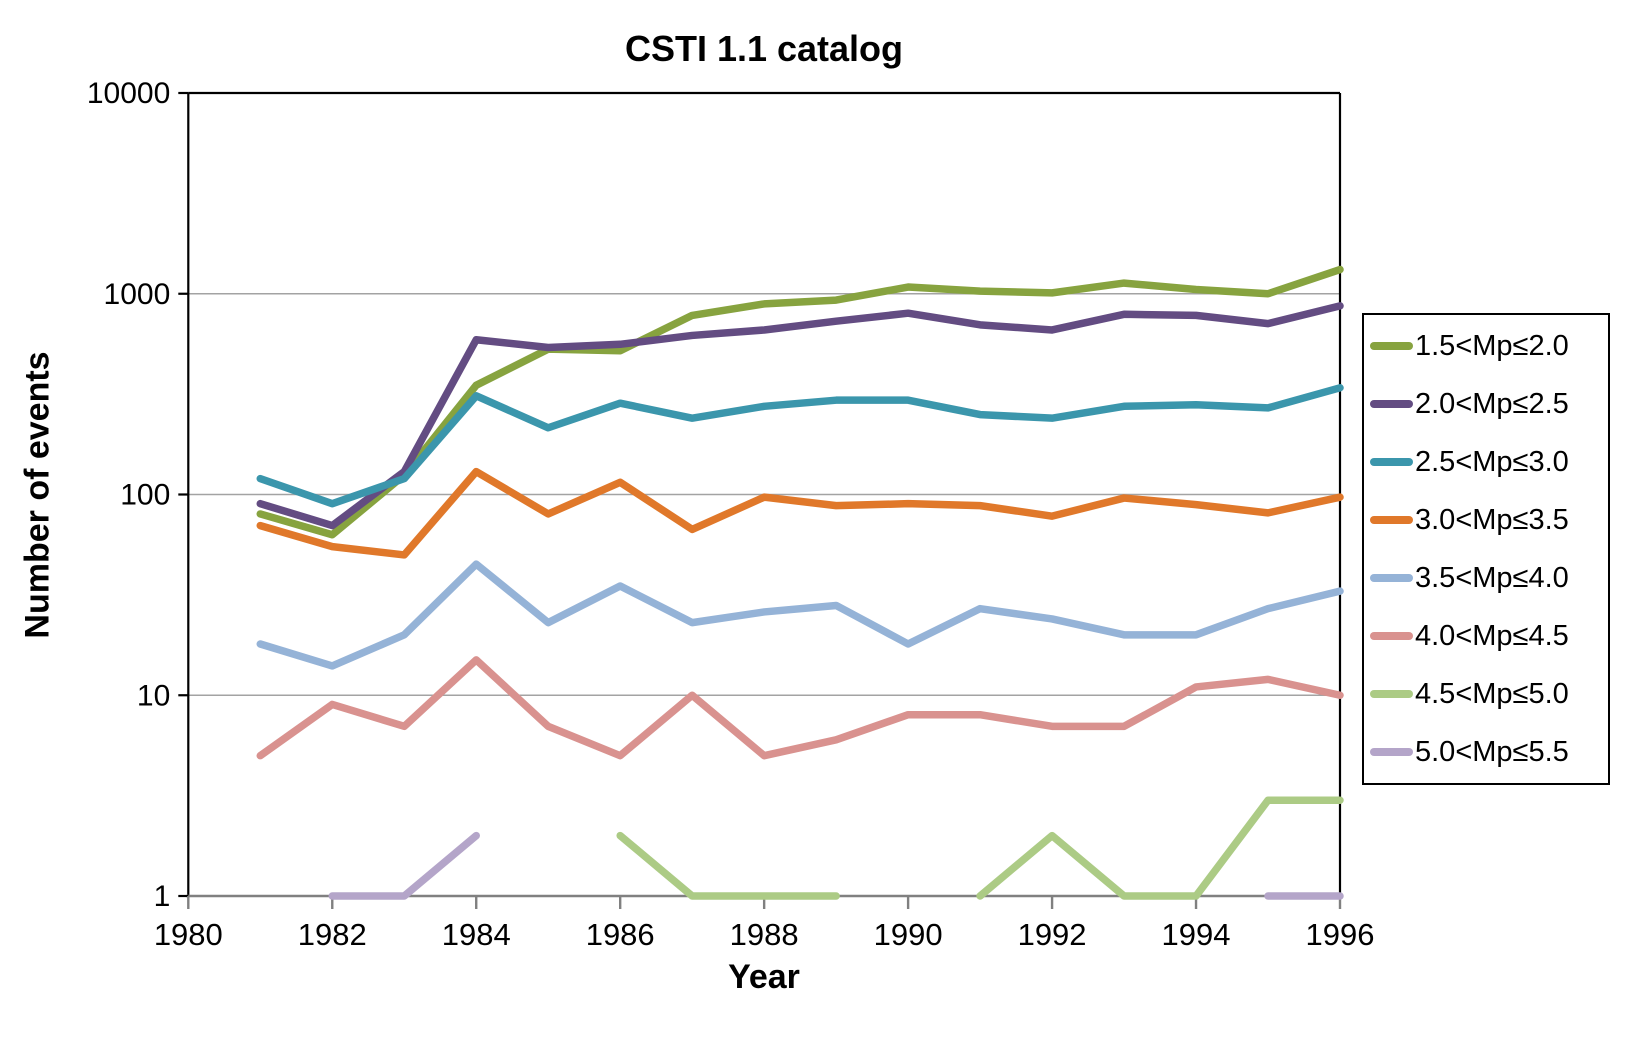 This screenshot has width=1630, height=1038. What do you see at coordinates (1340, 934) in the screenshot?
I see `x-tick-label-1996: 1996` at bounding box center [1340, 934].